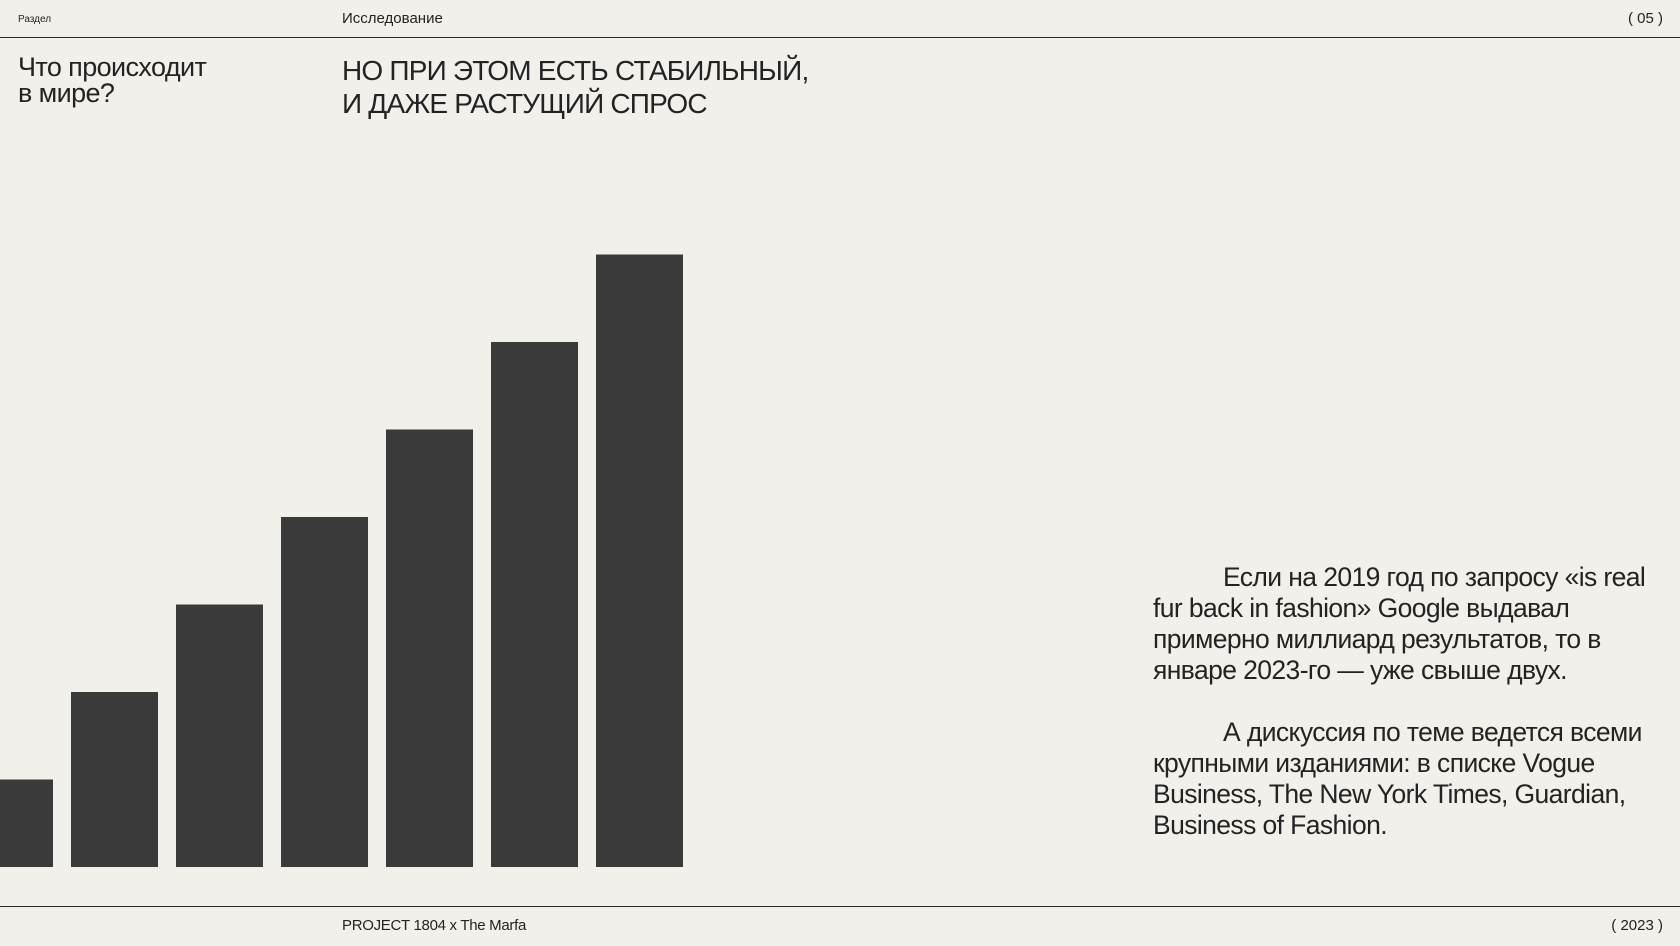 The height and width of the screenshot is (946, 1680). Describe the element at coordinates (392, 18) in the screenshot. I see `section-name: Исследование` at that location.